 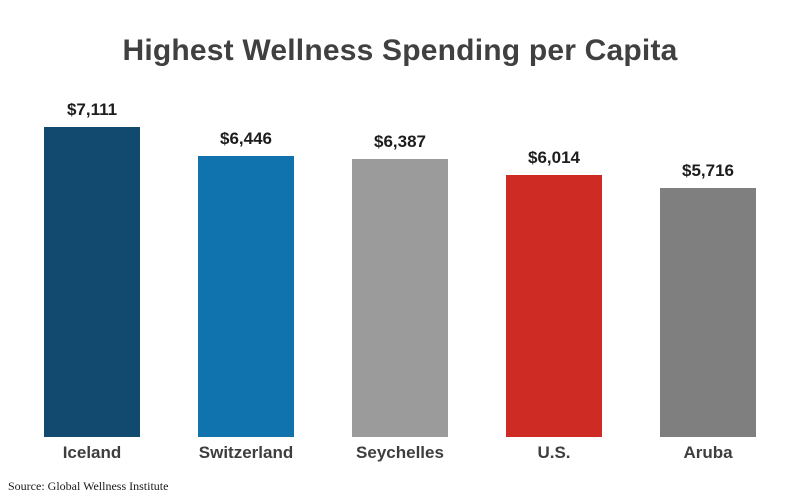 I want to click on bar-column: $7,111, so click(x=92, y=268).